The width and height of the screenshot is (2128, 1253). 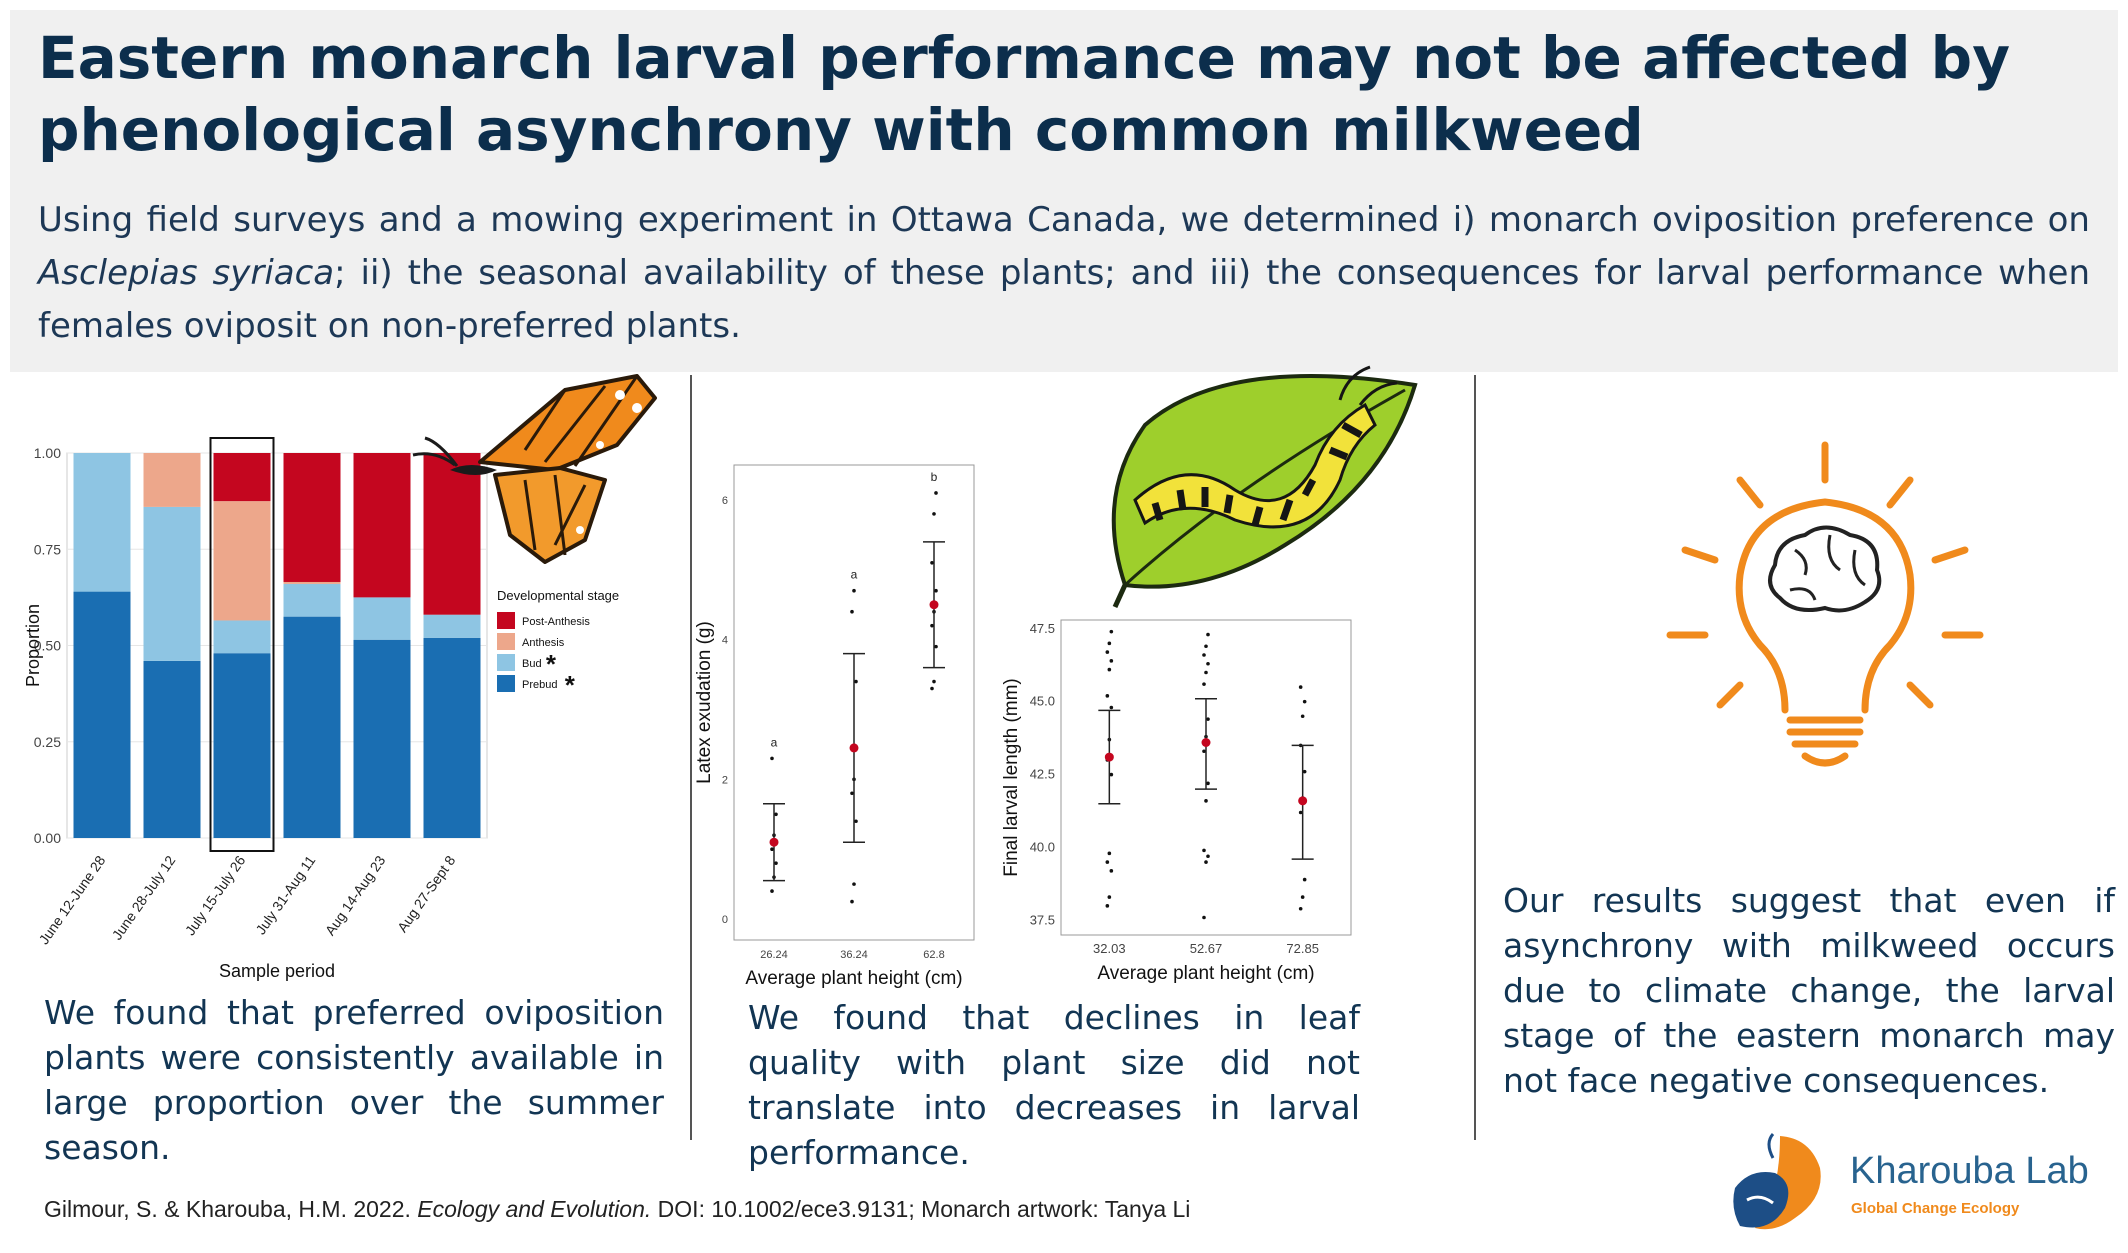 What do you see at coordinates (1825, 604) in the screenshot?
I see `lightbulb-brain-icon` at bounding box center [1825, 604].